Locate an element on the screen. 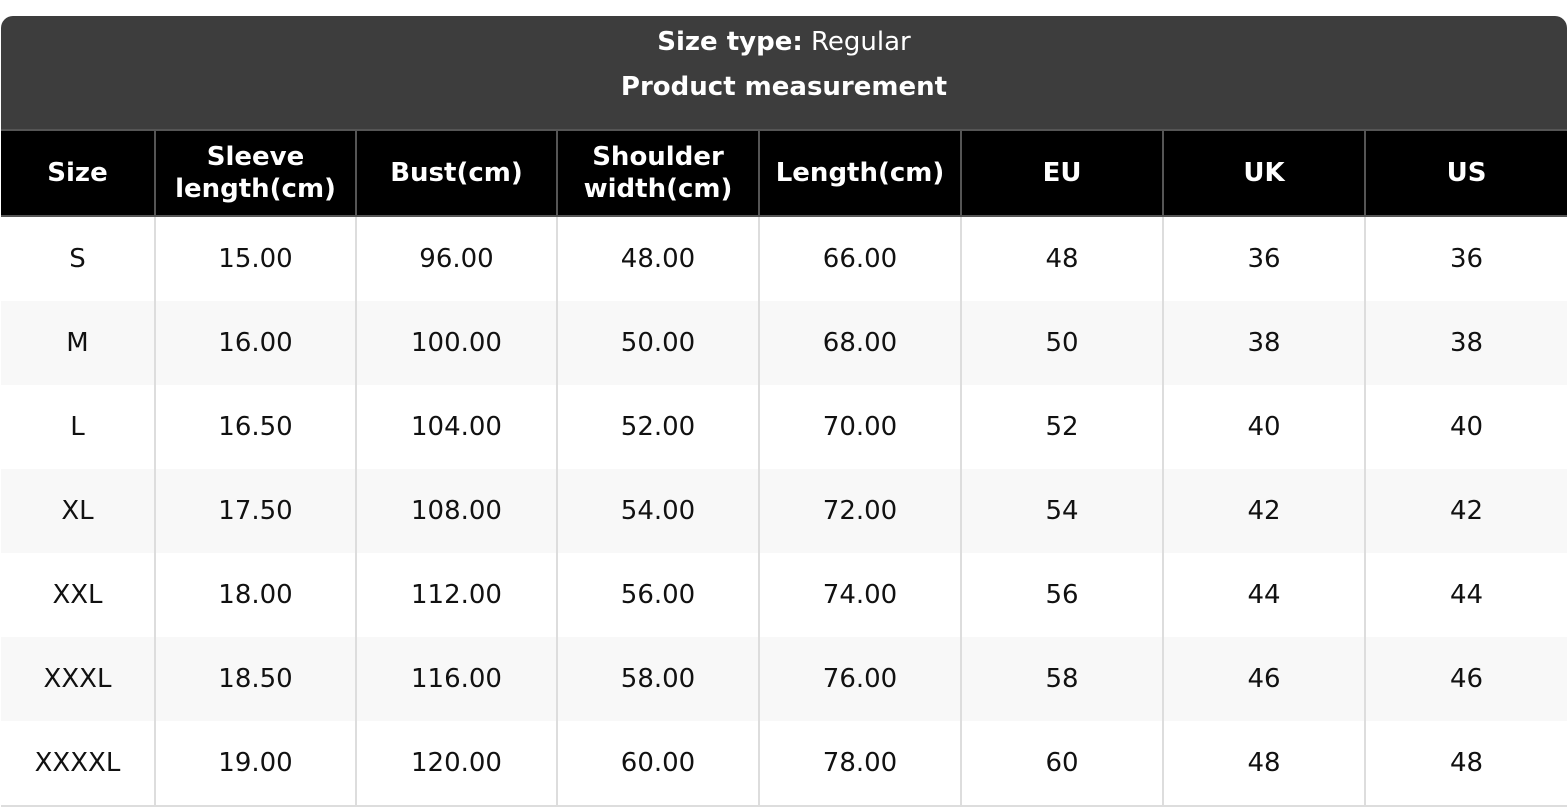  table-row: XXXXL 19.00 120.00 60.00 78.00 60 48 48 is located at coordinates (784, 763).